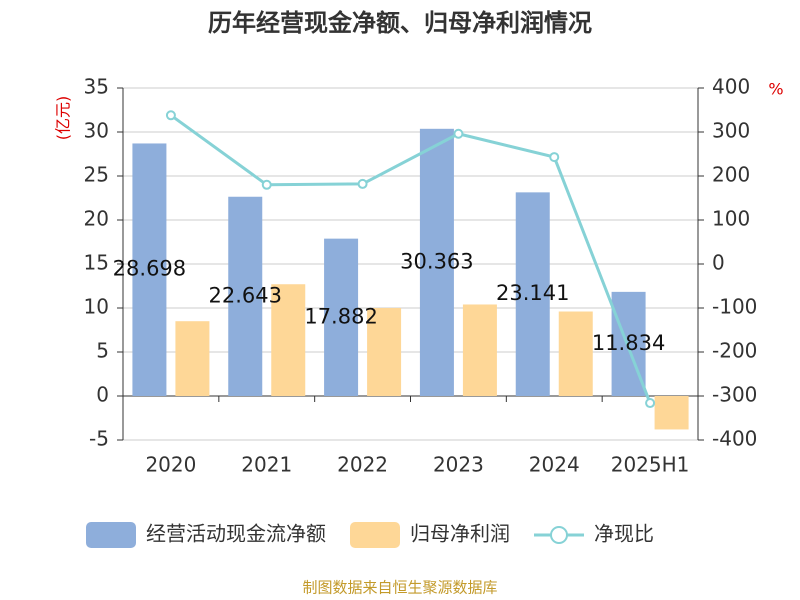  What do you see at coordinates (266, 465) in the screenshot?
I see `x-tick-label: 2021` at bounding box center [266, 465].